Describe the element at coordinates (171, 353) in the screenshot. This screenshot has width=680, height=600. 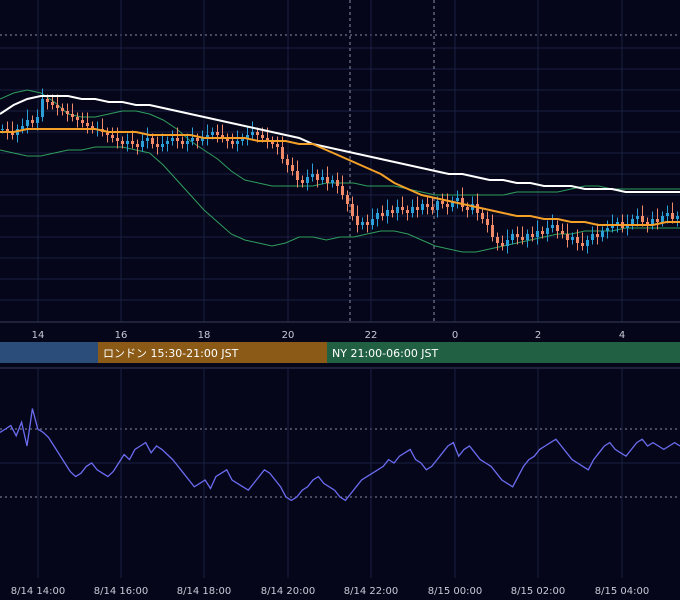
I see `session-label: ロンドン 15:30-21:00 JST` at that location.